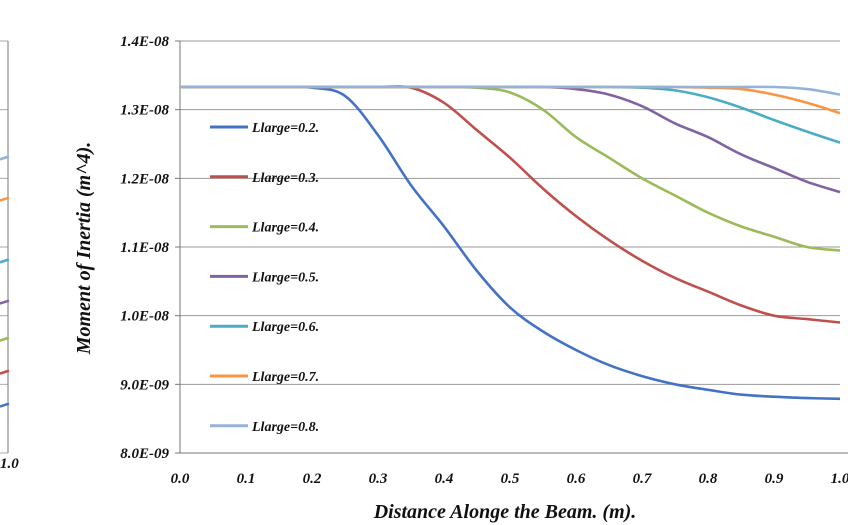  Describe the element at coordinates (285, 327) in the screenshot. I see `legend-label: Llarge=0.6.` at that location.